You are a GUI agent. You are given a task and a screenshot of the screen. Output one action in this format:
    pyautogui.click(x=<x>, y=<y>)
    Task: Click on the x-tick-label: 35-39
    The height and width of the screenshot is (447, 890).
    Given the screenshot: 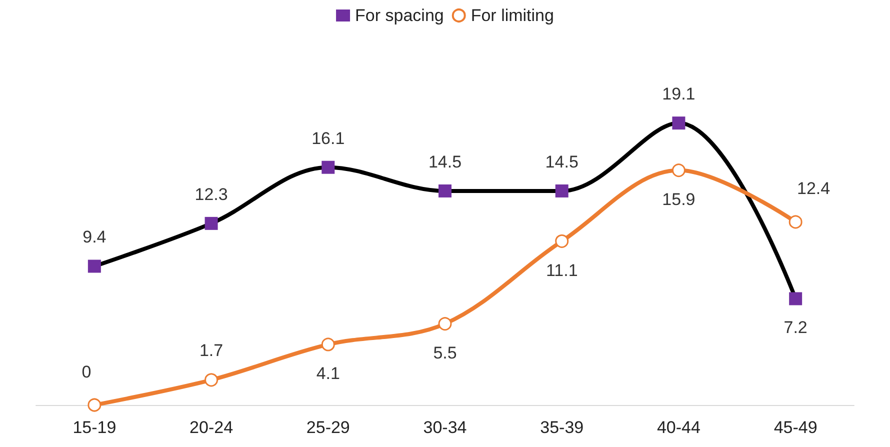 What is the action you would take?
    pyautogui.click(x=562, y=427)
    